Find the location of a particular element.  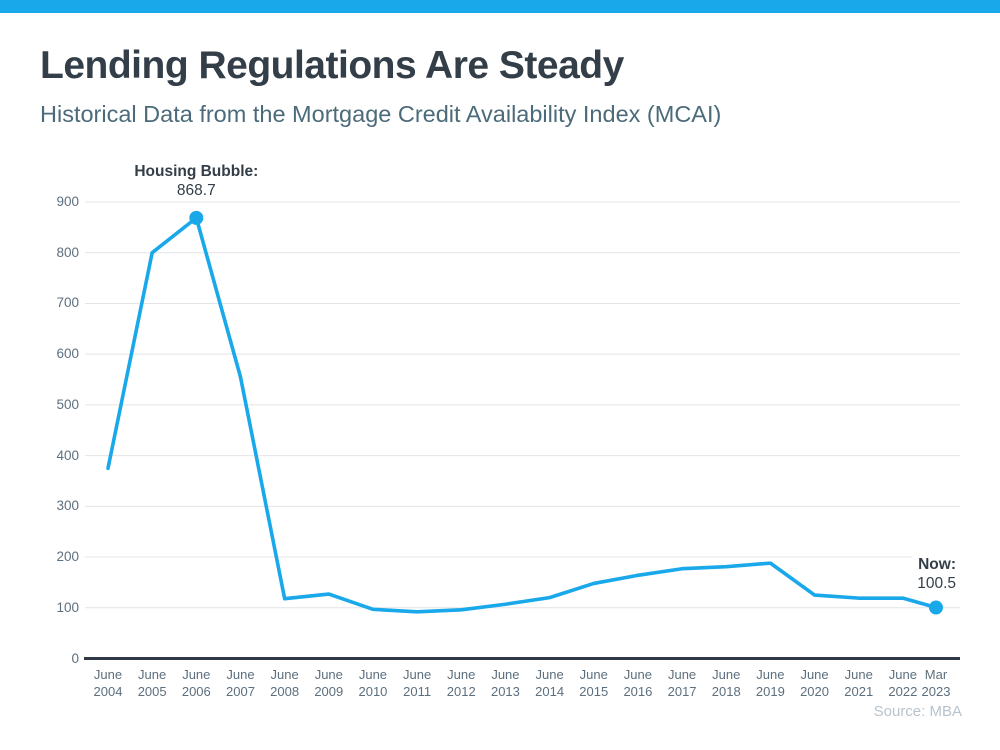

x-axis-tick-label: June 2013 is located at coordinates (505, 683).